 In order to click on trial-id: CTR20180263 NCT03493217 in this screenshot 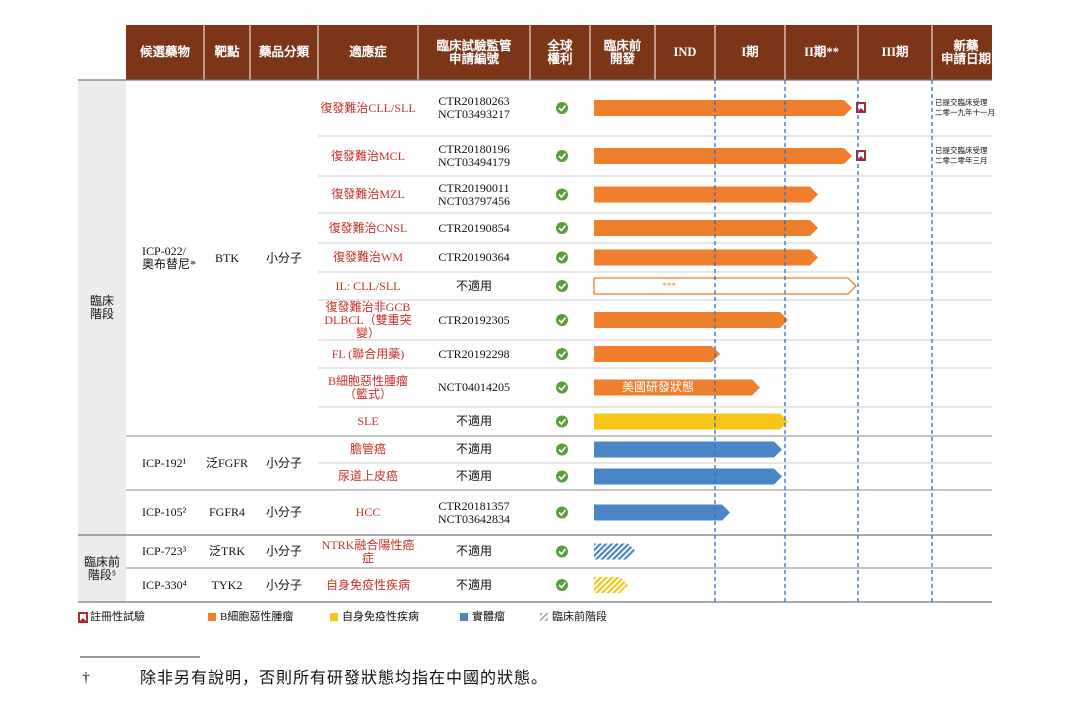, I will do `click(474, 107)`.